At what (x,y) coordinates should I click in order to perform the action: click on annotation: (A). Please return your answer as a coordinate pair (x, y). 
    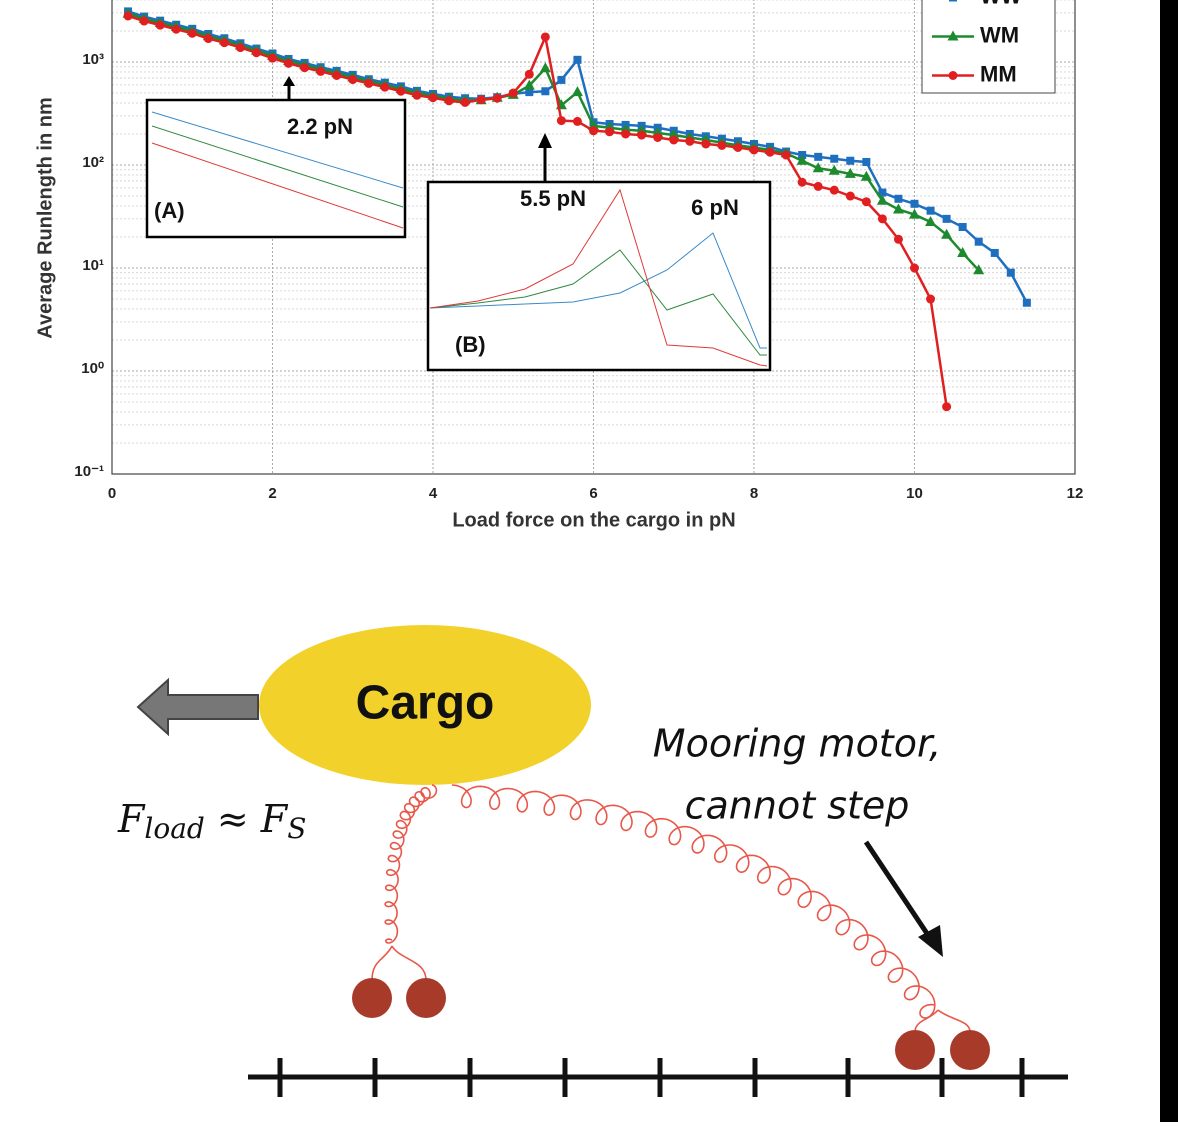
    Looking at the image, I should click on (169, 210).